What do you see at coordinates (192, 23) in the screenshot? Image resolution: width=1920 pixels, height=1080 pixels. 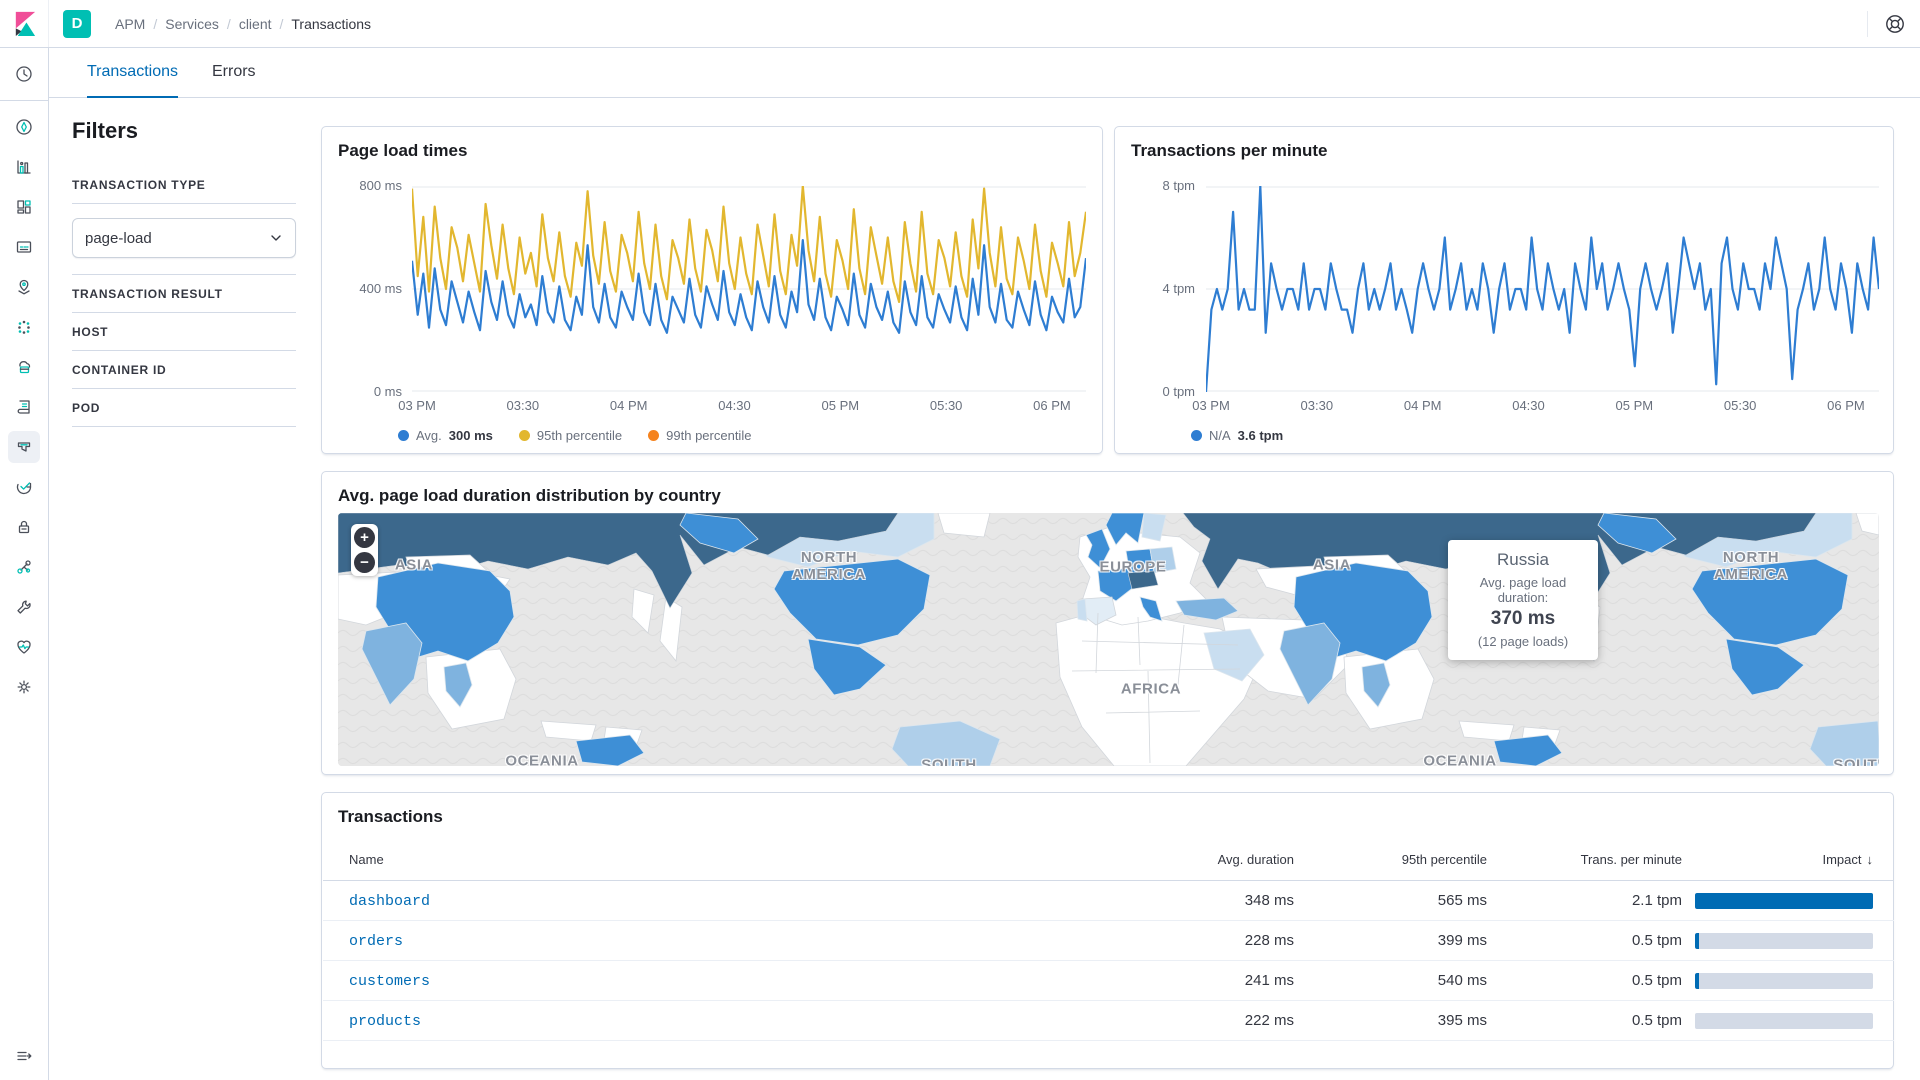 I see `breadcrumb-services: Services` at bounding box center [192, 23].